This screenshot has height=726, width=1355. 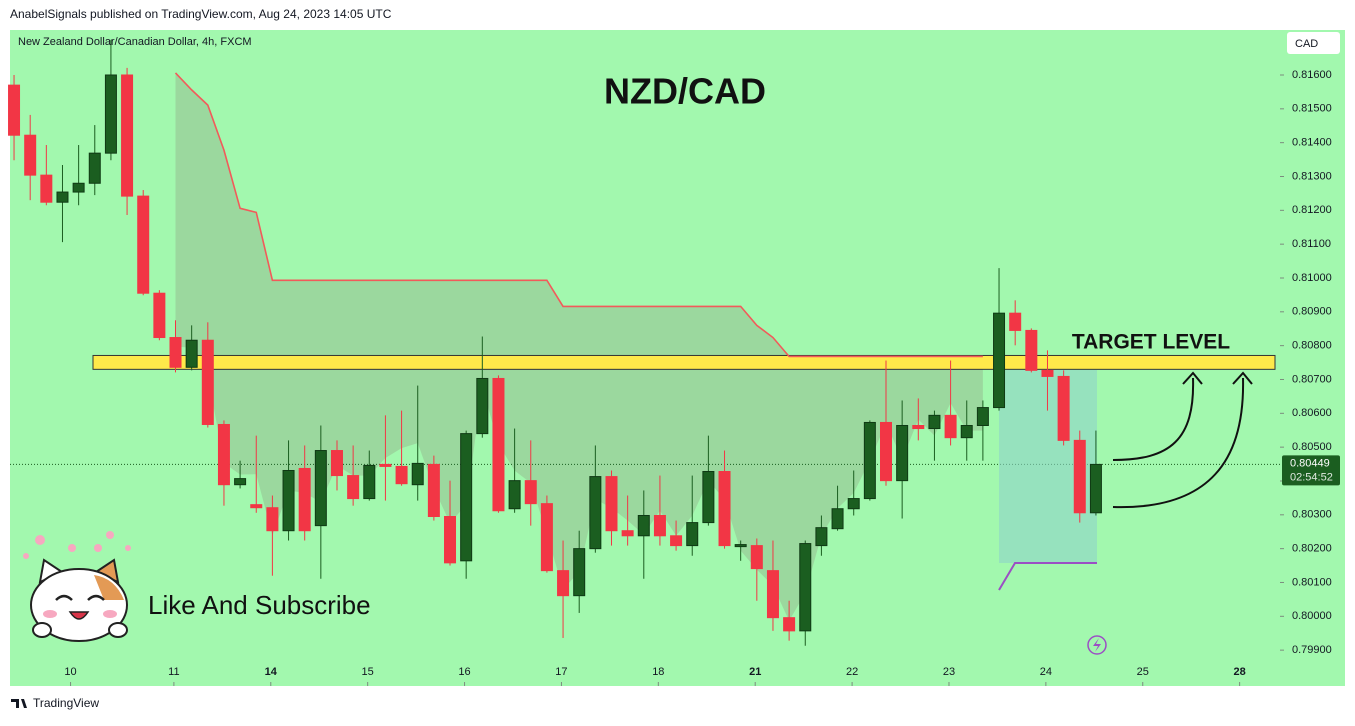 What do you see at coordinates (173, 672) in the screenshot?
I see `x-tick-label: 11` at bounding box center [173, 672].